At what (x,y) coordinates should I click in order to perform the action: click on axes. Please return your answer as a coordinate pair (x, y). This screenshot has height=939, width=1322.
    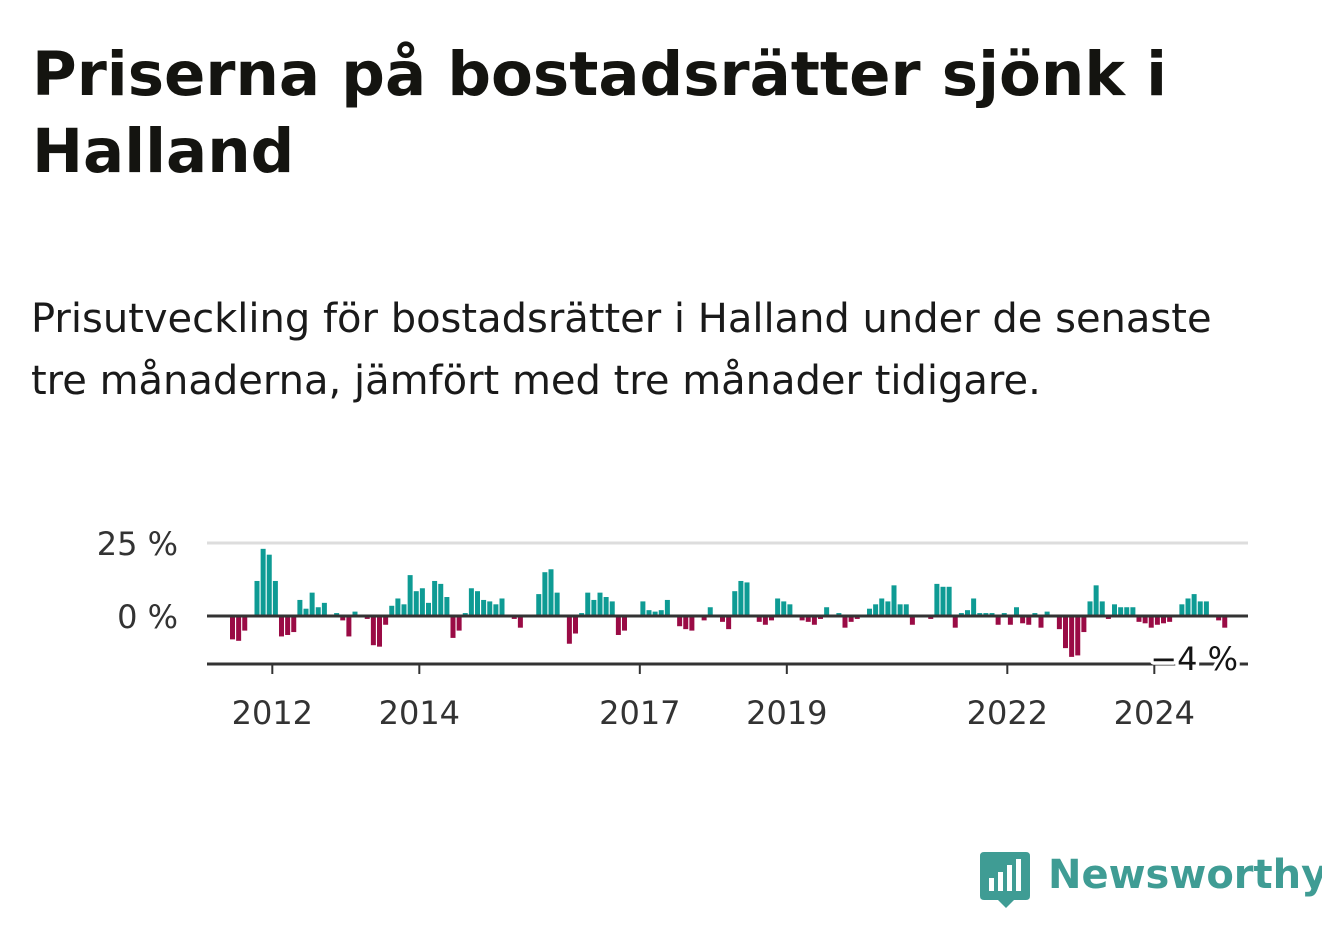
    Looking at the image, I should click on (727, 644).